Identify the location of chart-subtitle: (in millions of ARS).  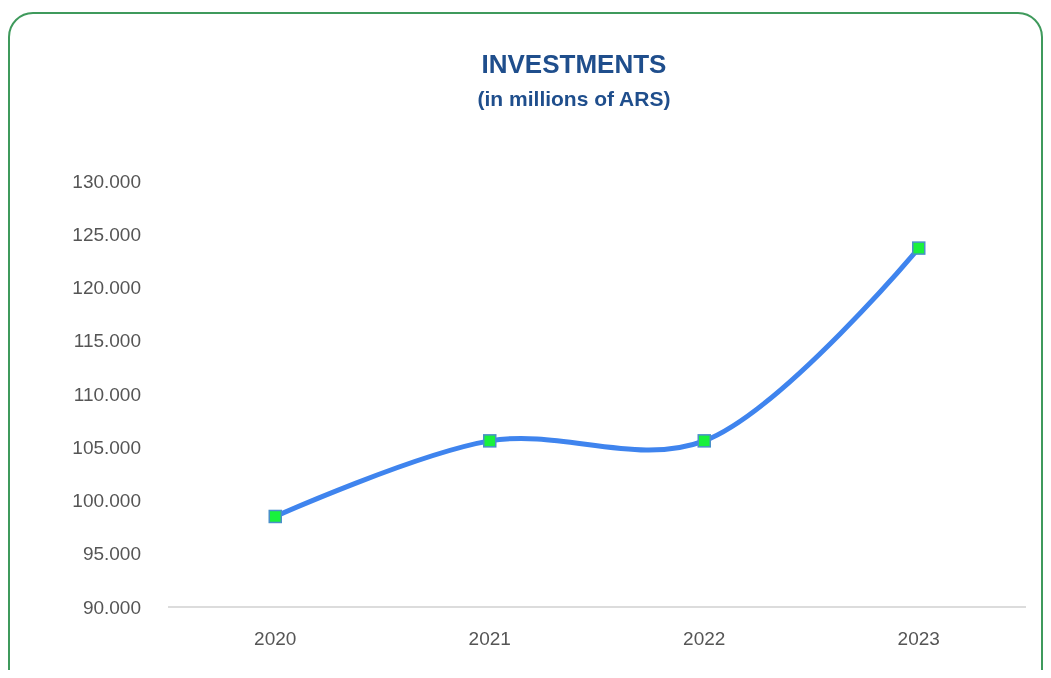
(574, 98).